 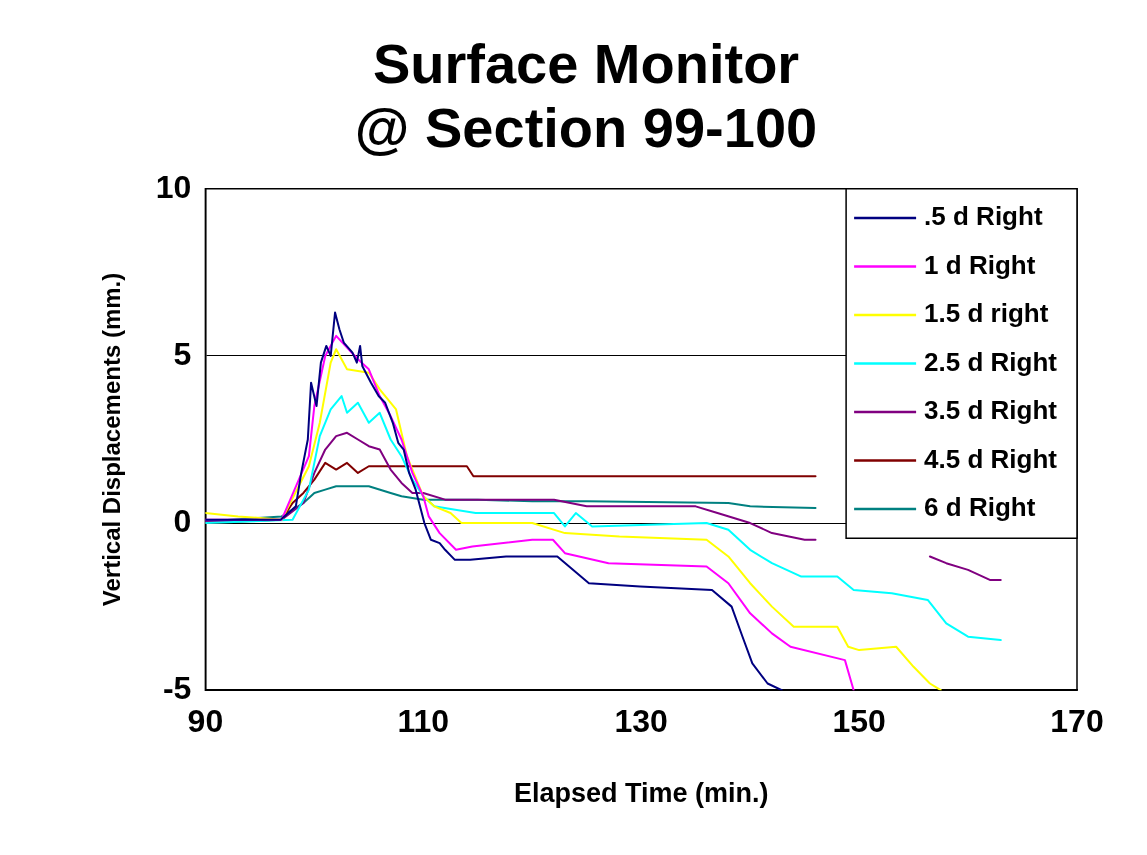 I want to click on y-tick-label: 5, so click(x=182, y=353).